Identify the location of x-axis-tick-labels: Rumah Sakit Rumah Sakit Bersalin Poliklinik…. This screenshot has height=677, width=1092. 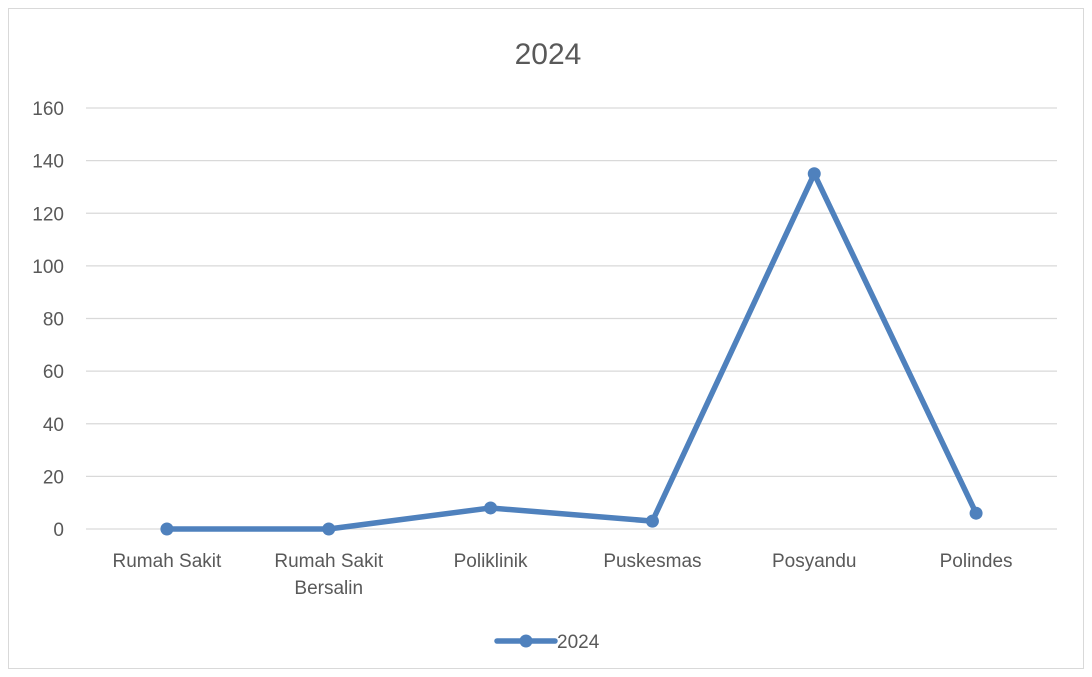
(563, 575).